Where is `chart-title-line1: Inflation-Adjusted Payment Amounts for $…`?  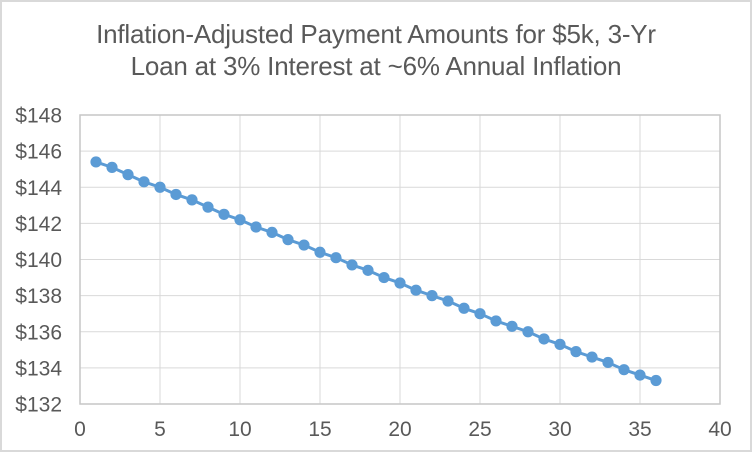
chart-title-line1: Inflation-Adjusted Payment Amounts for $… is located at coordinates (376, 34).